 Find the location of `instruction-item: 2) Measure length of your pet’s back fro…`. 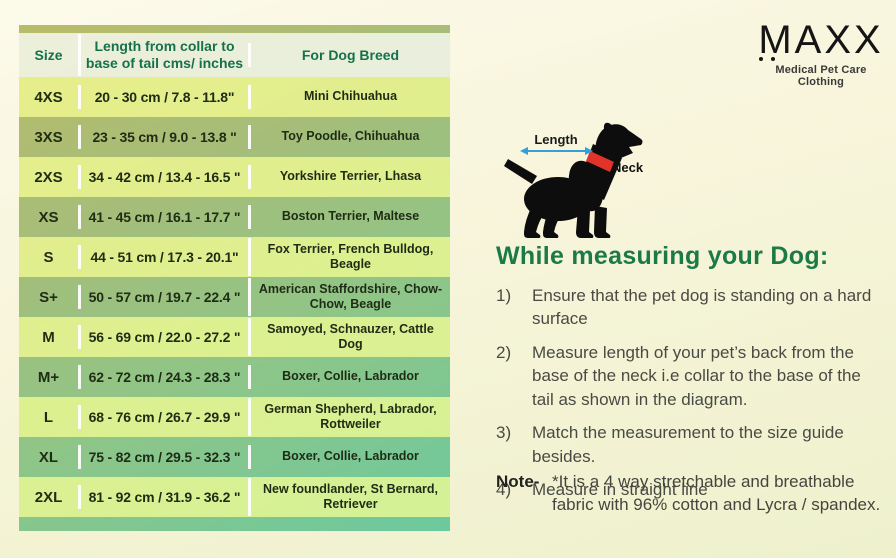

instruction-item: 2) Measure length of your pet’s back fro… is located at coordinates (691, 376).